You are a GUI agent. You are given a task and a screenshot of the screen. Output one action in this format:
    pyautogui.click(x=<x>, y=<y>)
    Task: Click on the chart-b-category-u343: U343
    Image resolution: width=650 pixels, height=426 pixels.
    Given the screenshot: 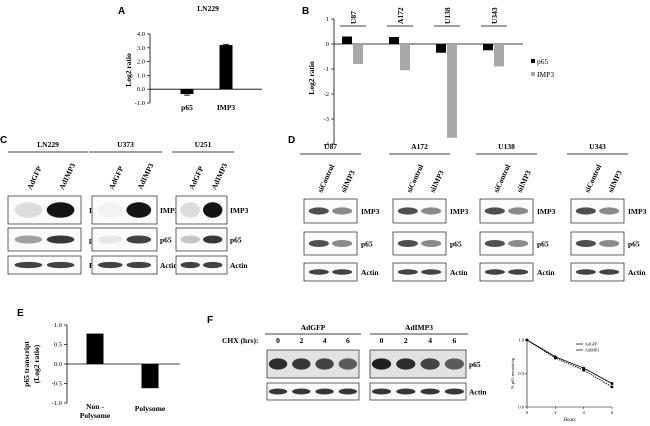 What is the action you would take?
    pyautogui.click(x=494, y=15)
    